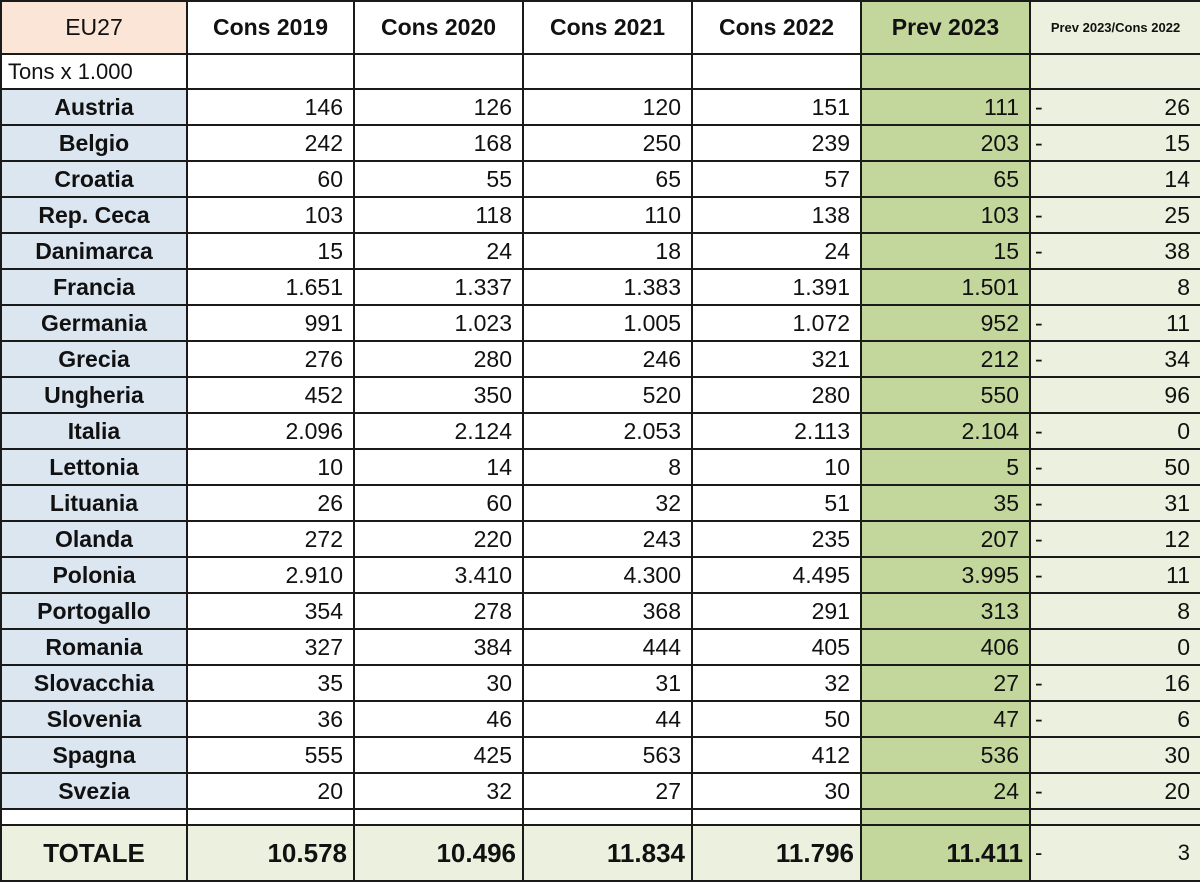 The width and height of the screenshot is (1200, 883). What do you see at coordinates (1115, 755) in the screenshot?
I see `ratio-content: 30` at bounding box center [1115, 755].